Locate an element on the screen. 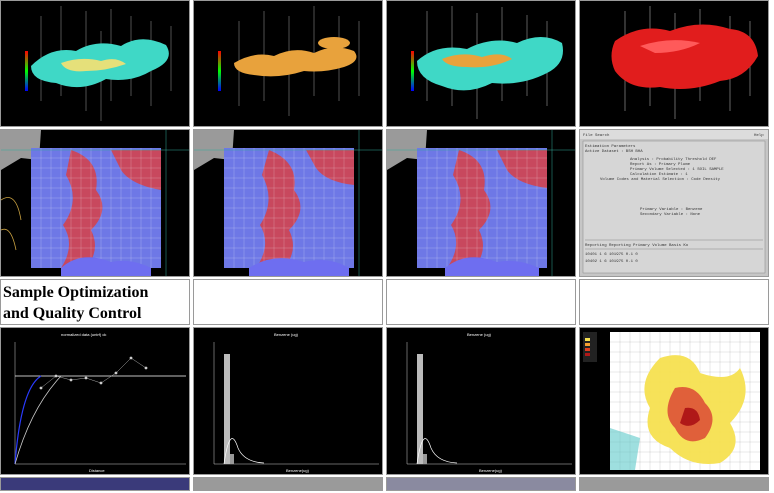 This screenshot has width=774, height=493. terminal-subheader: Active Dataset : BSH BHA is located at coordinates (614, 151).